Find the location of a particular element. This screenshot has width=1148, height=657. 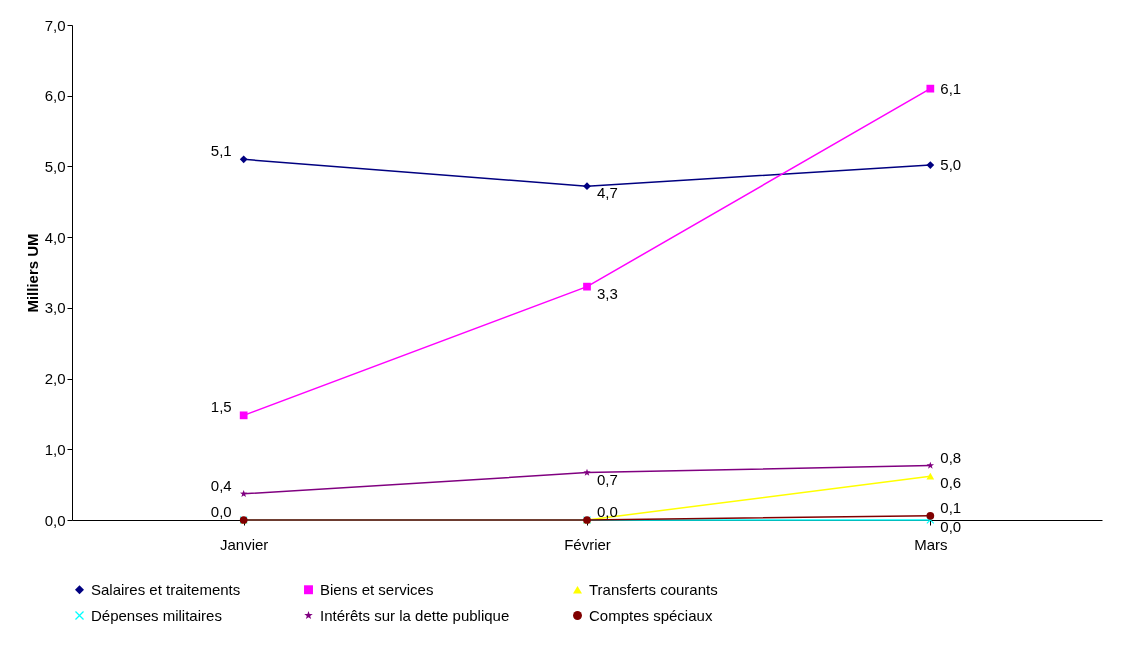

data-label: 6,1 is located at coordinates (951, 88).